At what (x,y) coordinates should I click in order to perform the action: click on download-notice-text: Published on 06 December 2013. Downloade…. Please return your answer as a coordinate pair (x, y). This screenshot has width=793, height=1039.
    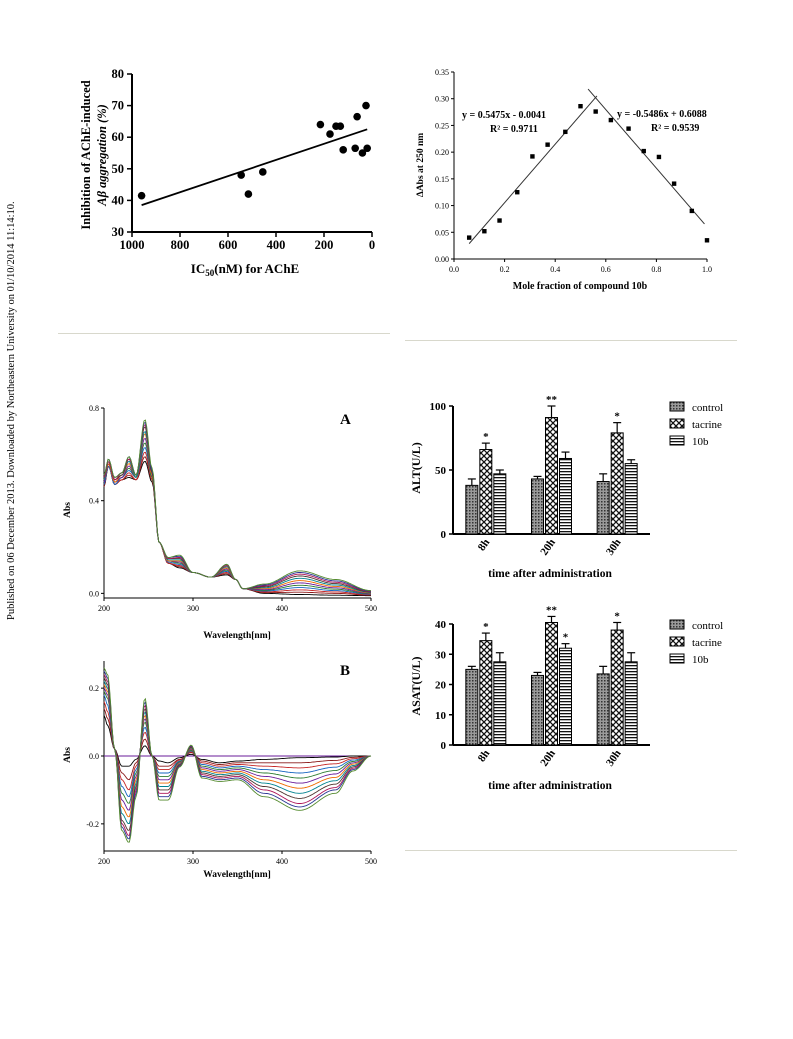
    Looking at the image, I should click on (11, 410).